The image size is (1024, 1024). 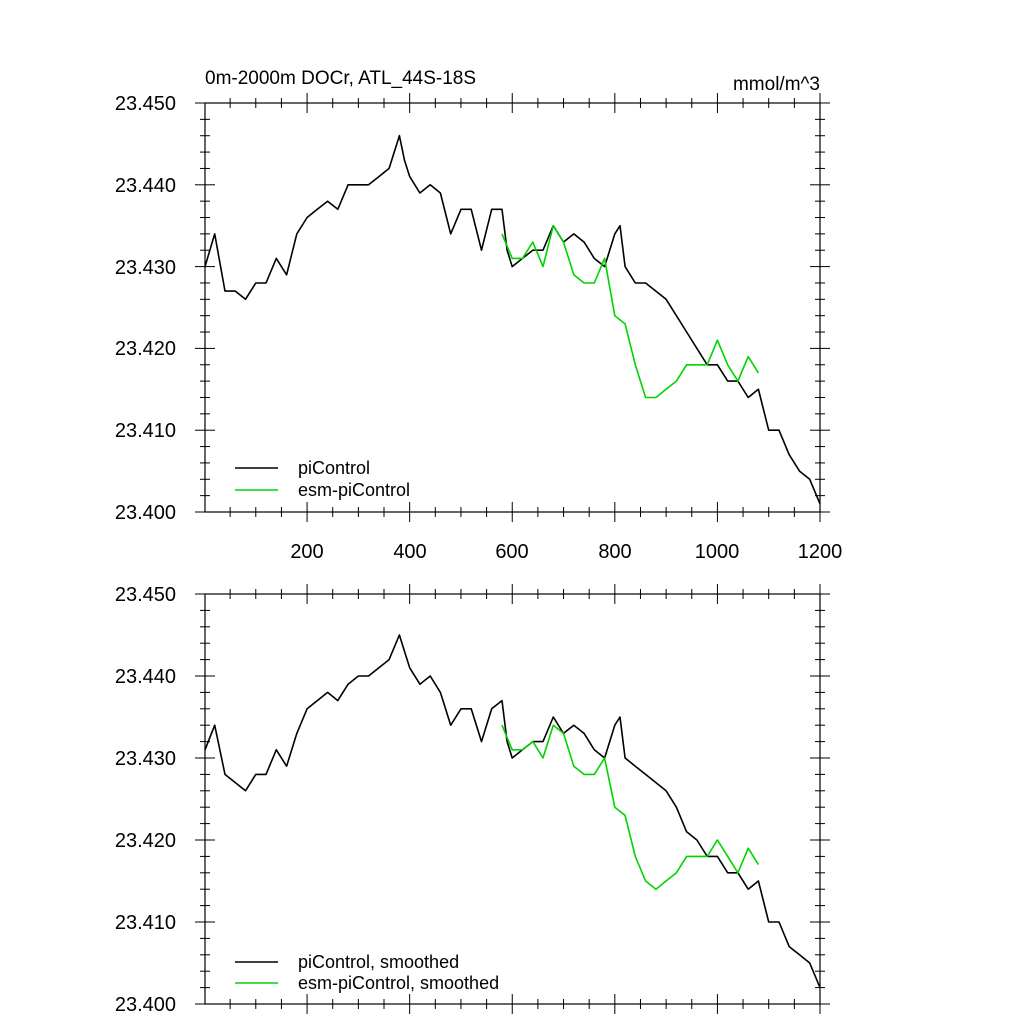 I want to click on legend-label: piControl, so click(x=334, y=468).